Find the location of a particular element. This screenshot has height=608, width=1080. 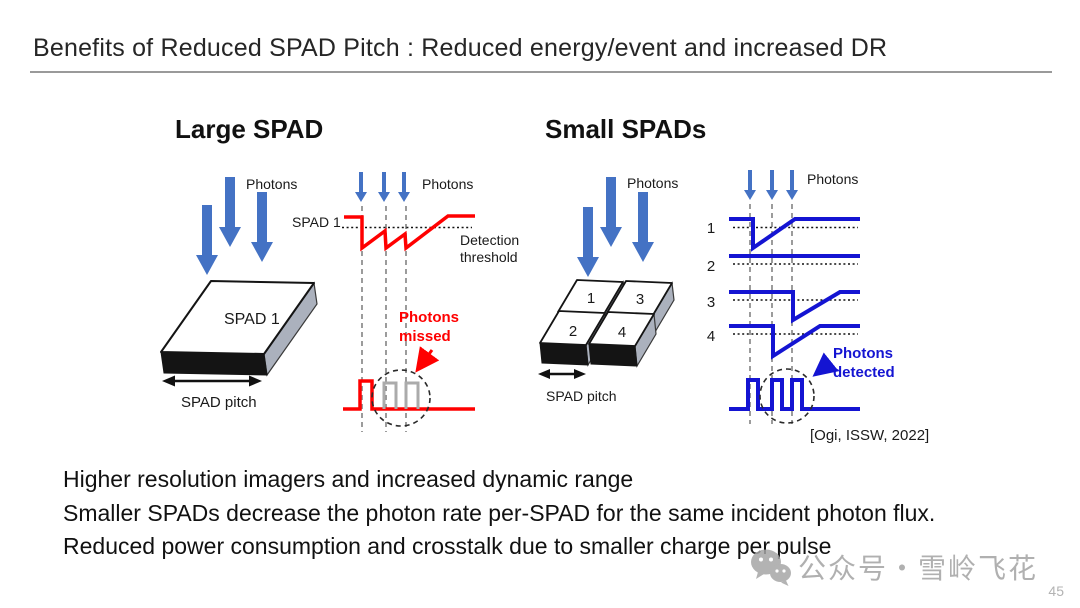

small-spads-heading: Small SPADs is located at coordinates (625, 129).